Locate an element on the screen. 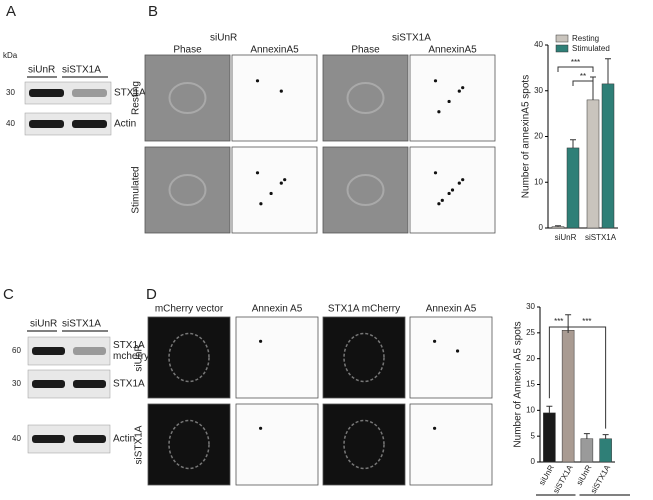  y-tick-label: 5 is located at coordinates (533, 435).